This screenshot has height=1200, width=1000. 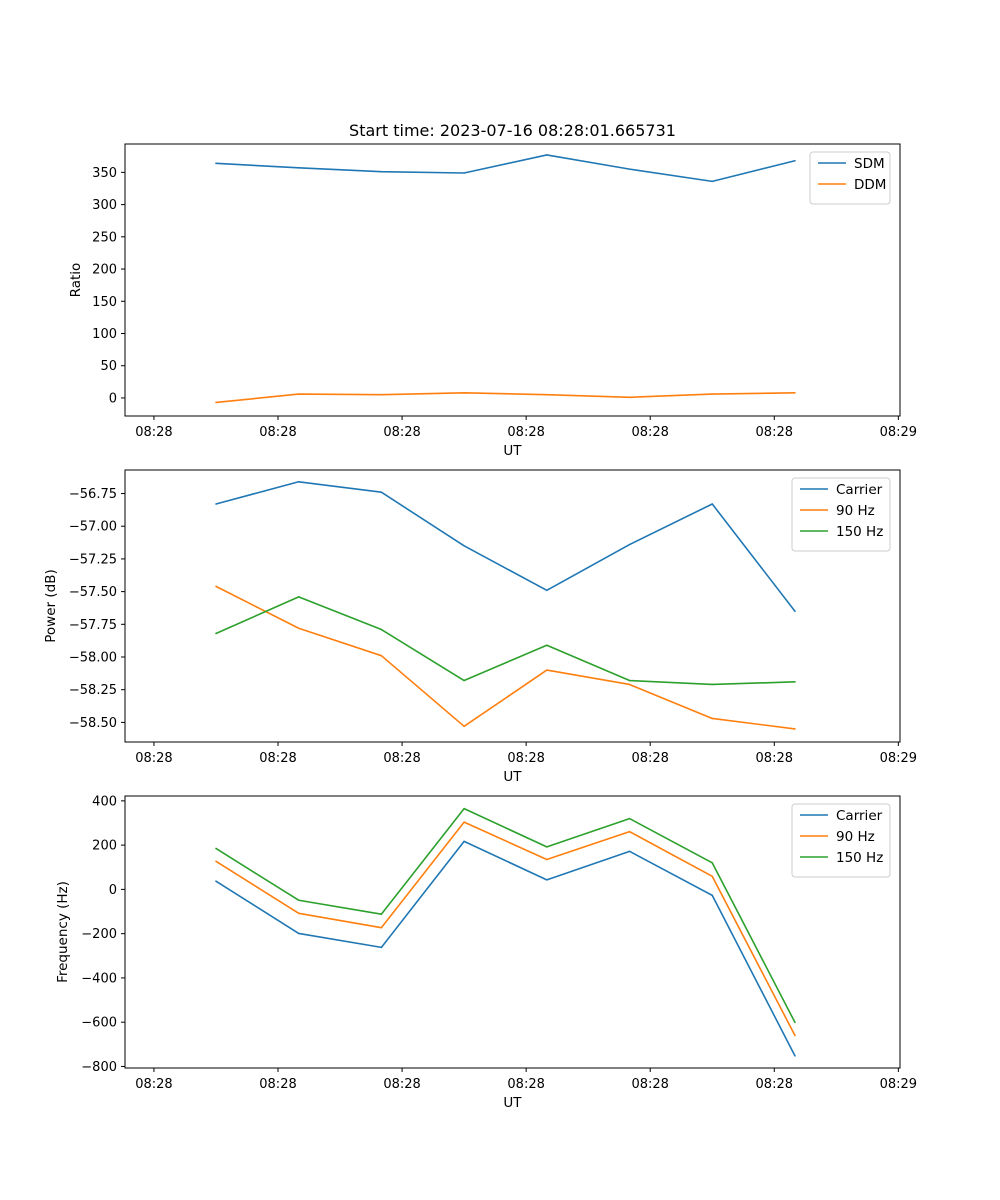 What do you see at coordinates (99, 978) in the screenshot?
I see `y-tick-label: −400` at bounding box center [99, 978].